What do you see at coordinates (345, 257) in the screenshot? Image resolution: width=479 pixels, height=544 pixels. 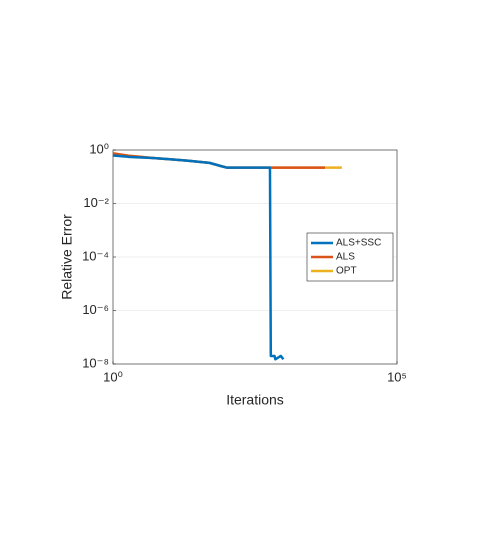 I see `legend-label: ALS` at bounding box center [345, 257].